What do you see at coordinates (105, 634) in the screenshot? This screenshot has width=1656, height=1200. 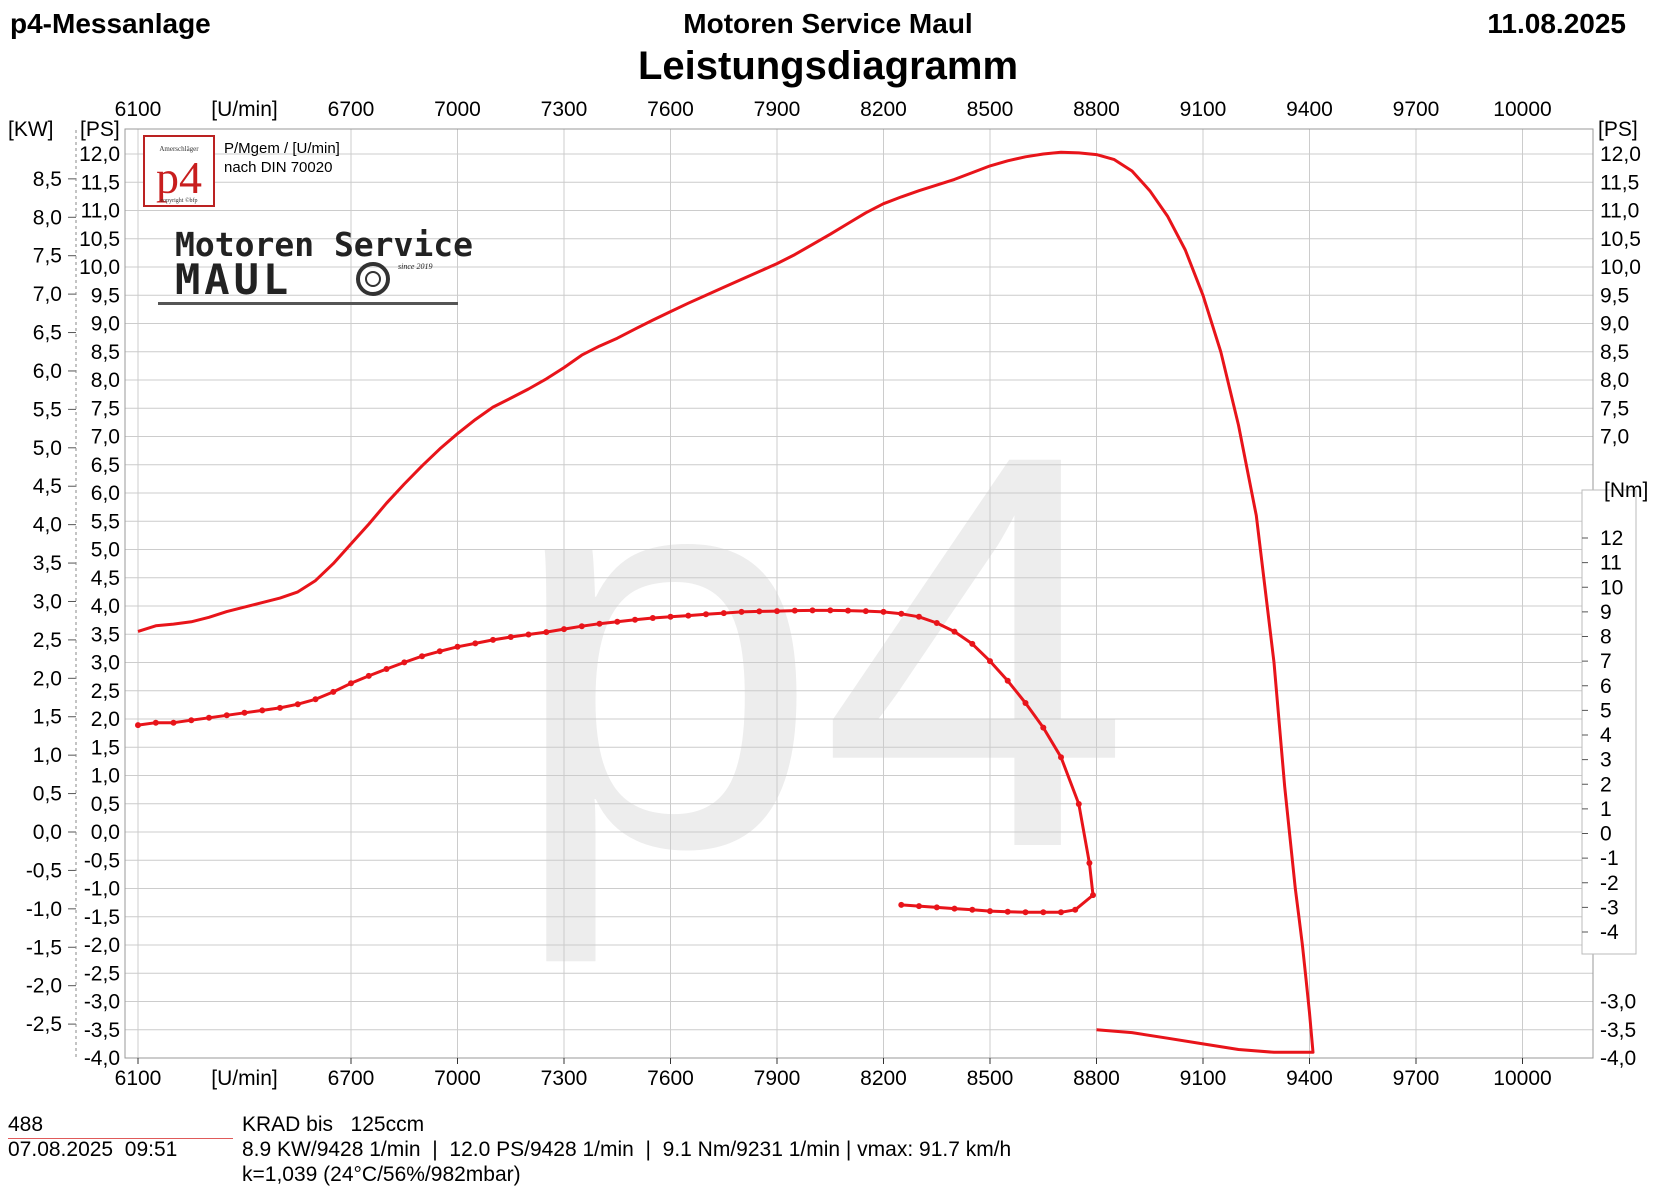 I see `ps-tick-label: 3,5` at bounding box center [105, 634].